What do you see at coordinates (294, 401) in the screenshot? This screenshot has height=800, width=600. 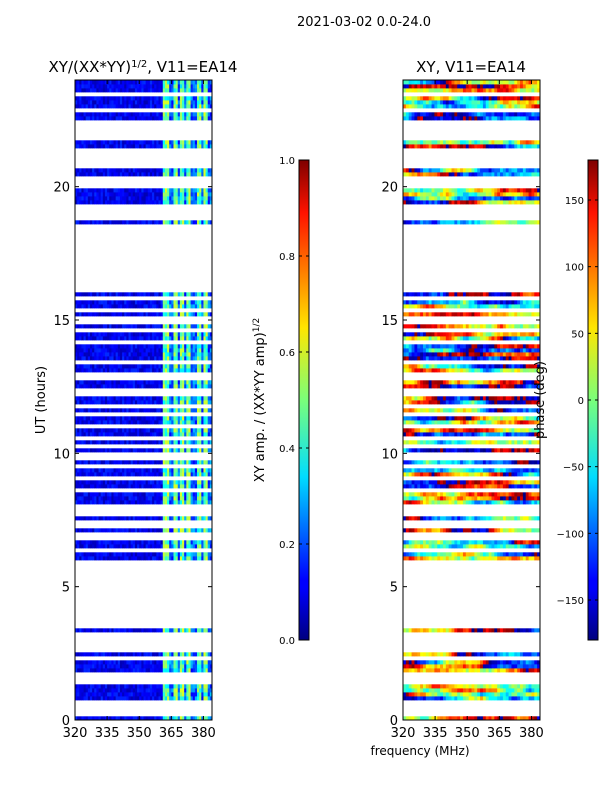 I see `amplitude-colorbar-ticks: 0.00.20.40.60.81.0` at bounding box center [294, 401].